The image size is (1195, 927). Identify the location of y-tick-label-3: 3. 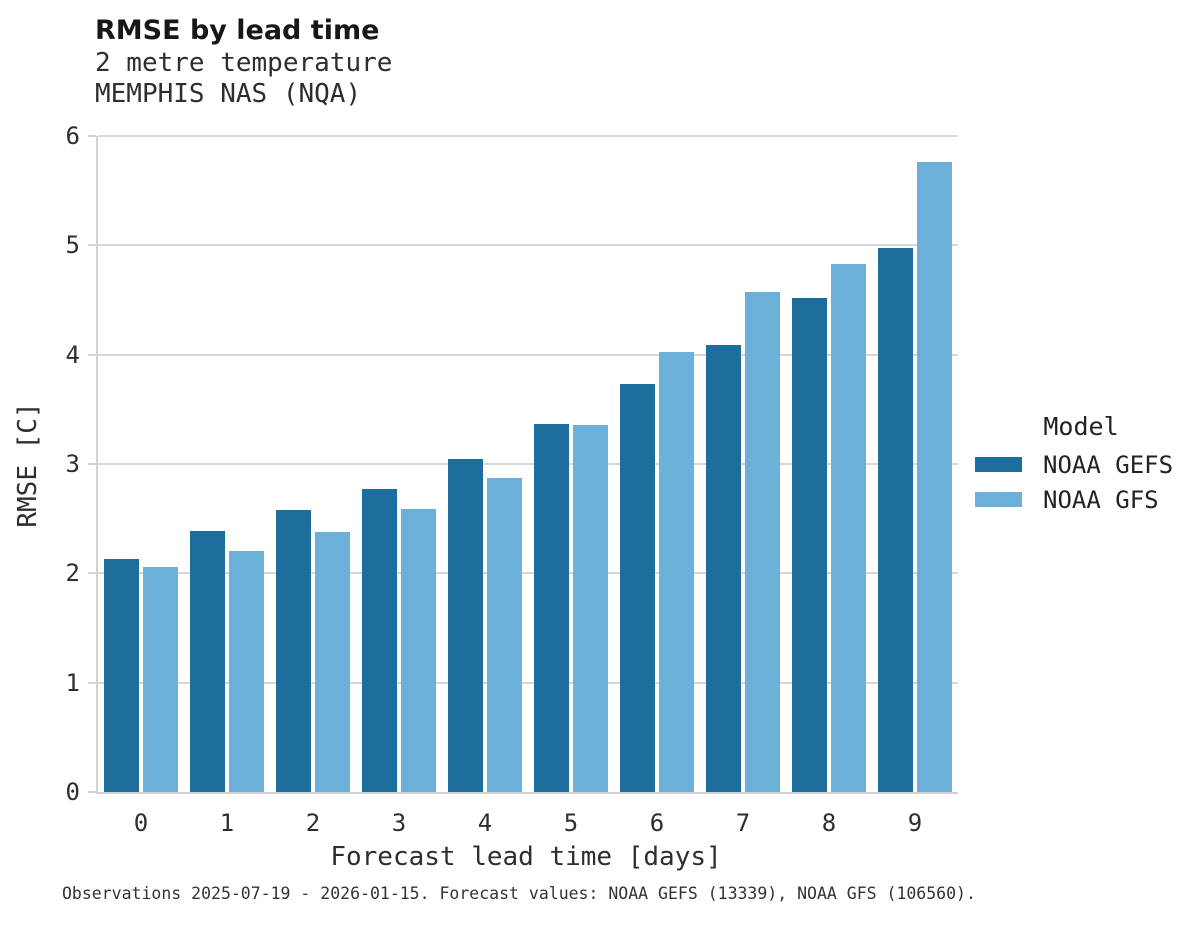
(72, 464).